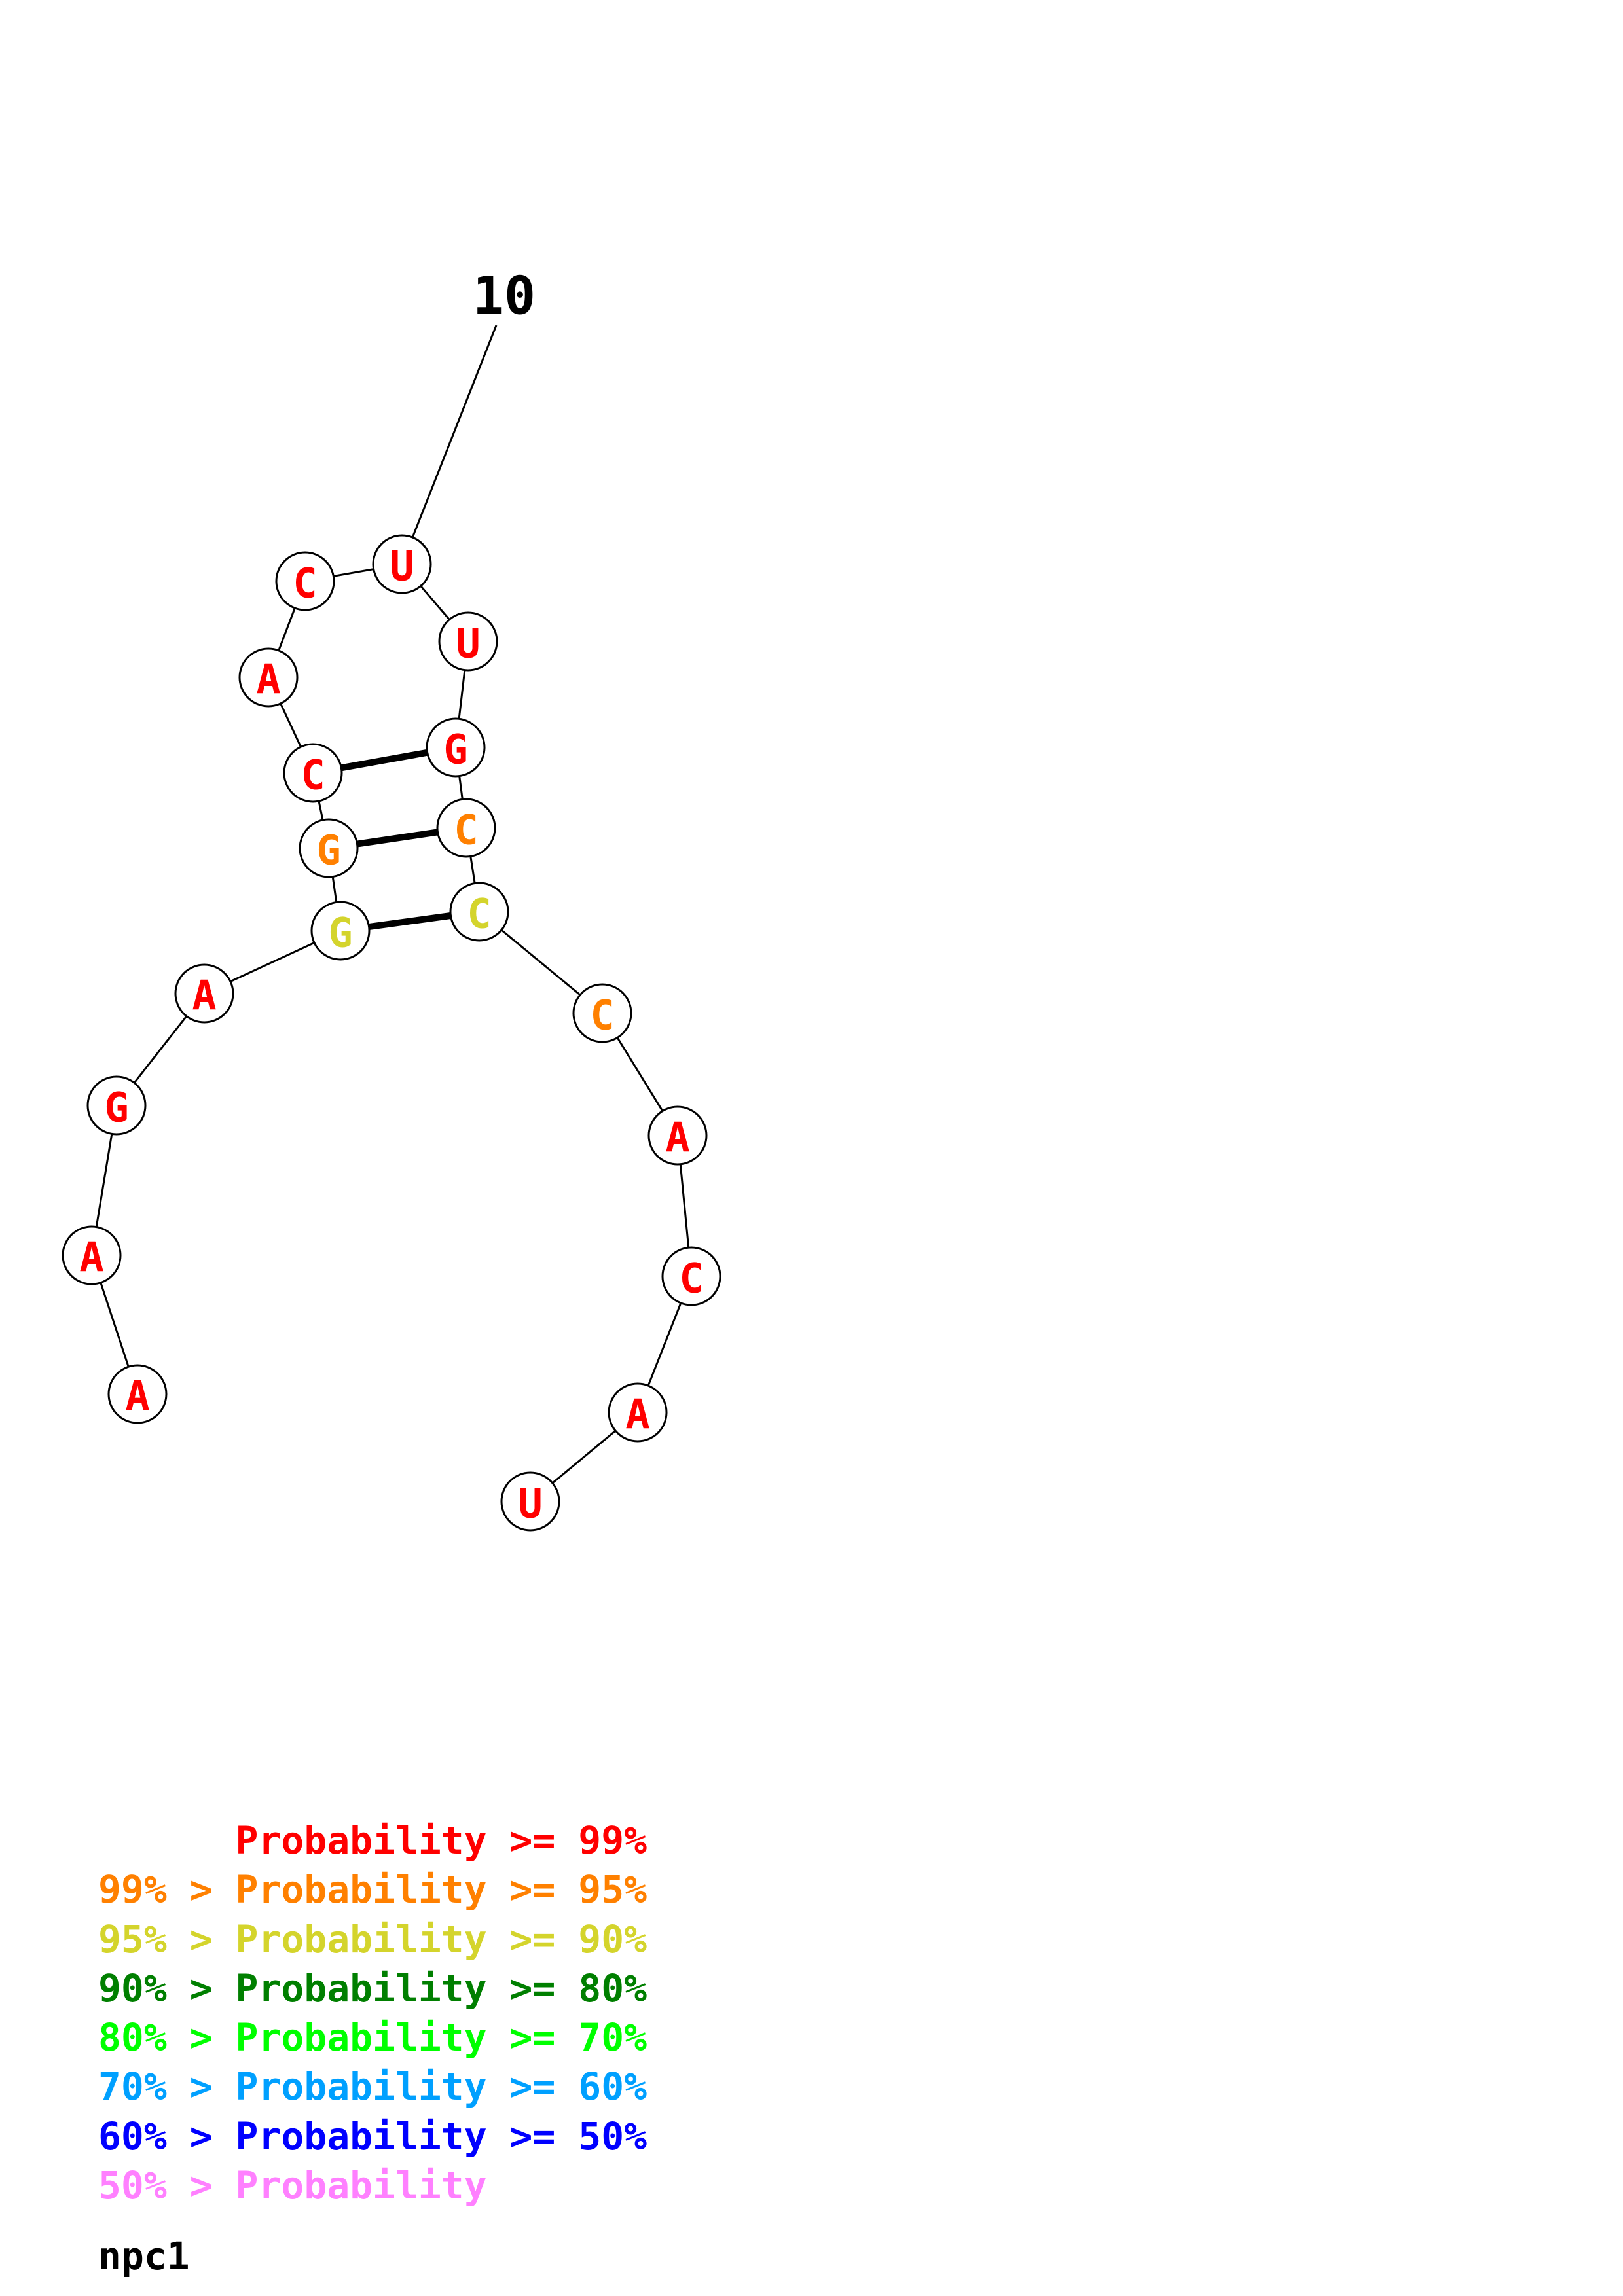  Describe the element at coordinates (372, 1889) in the screenshot. I see `legend-entry: 99% > Probability >= 95%` at that location.